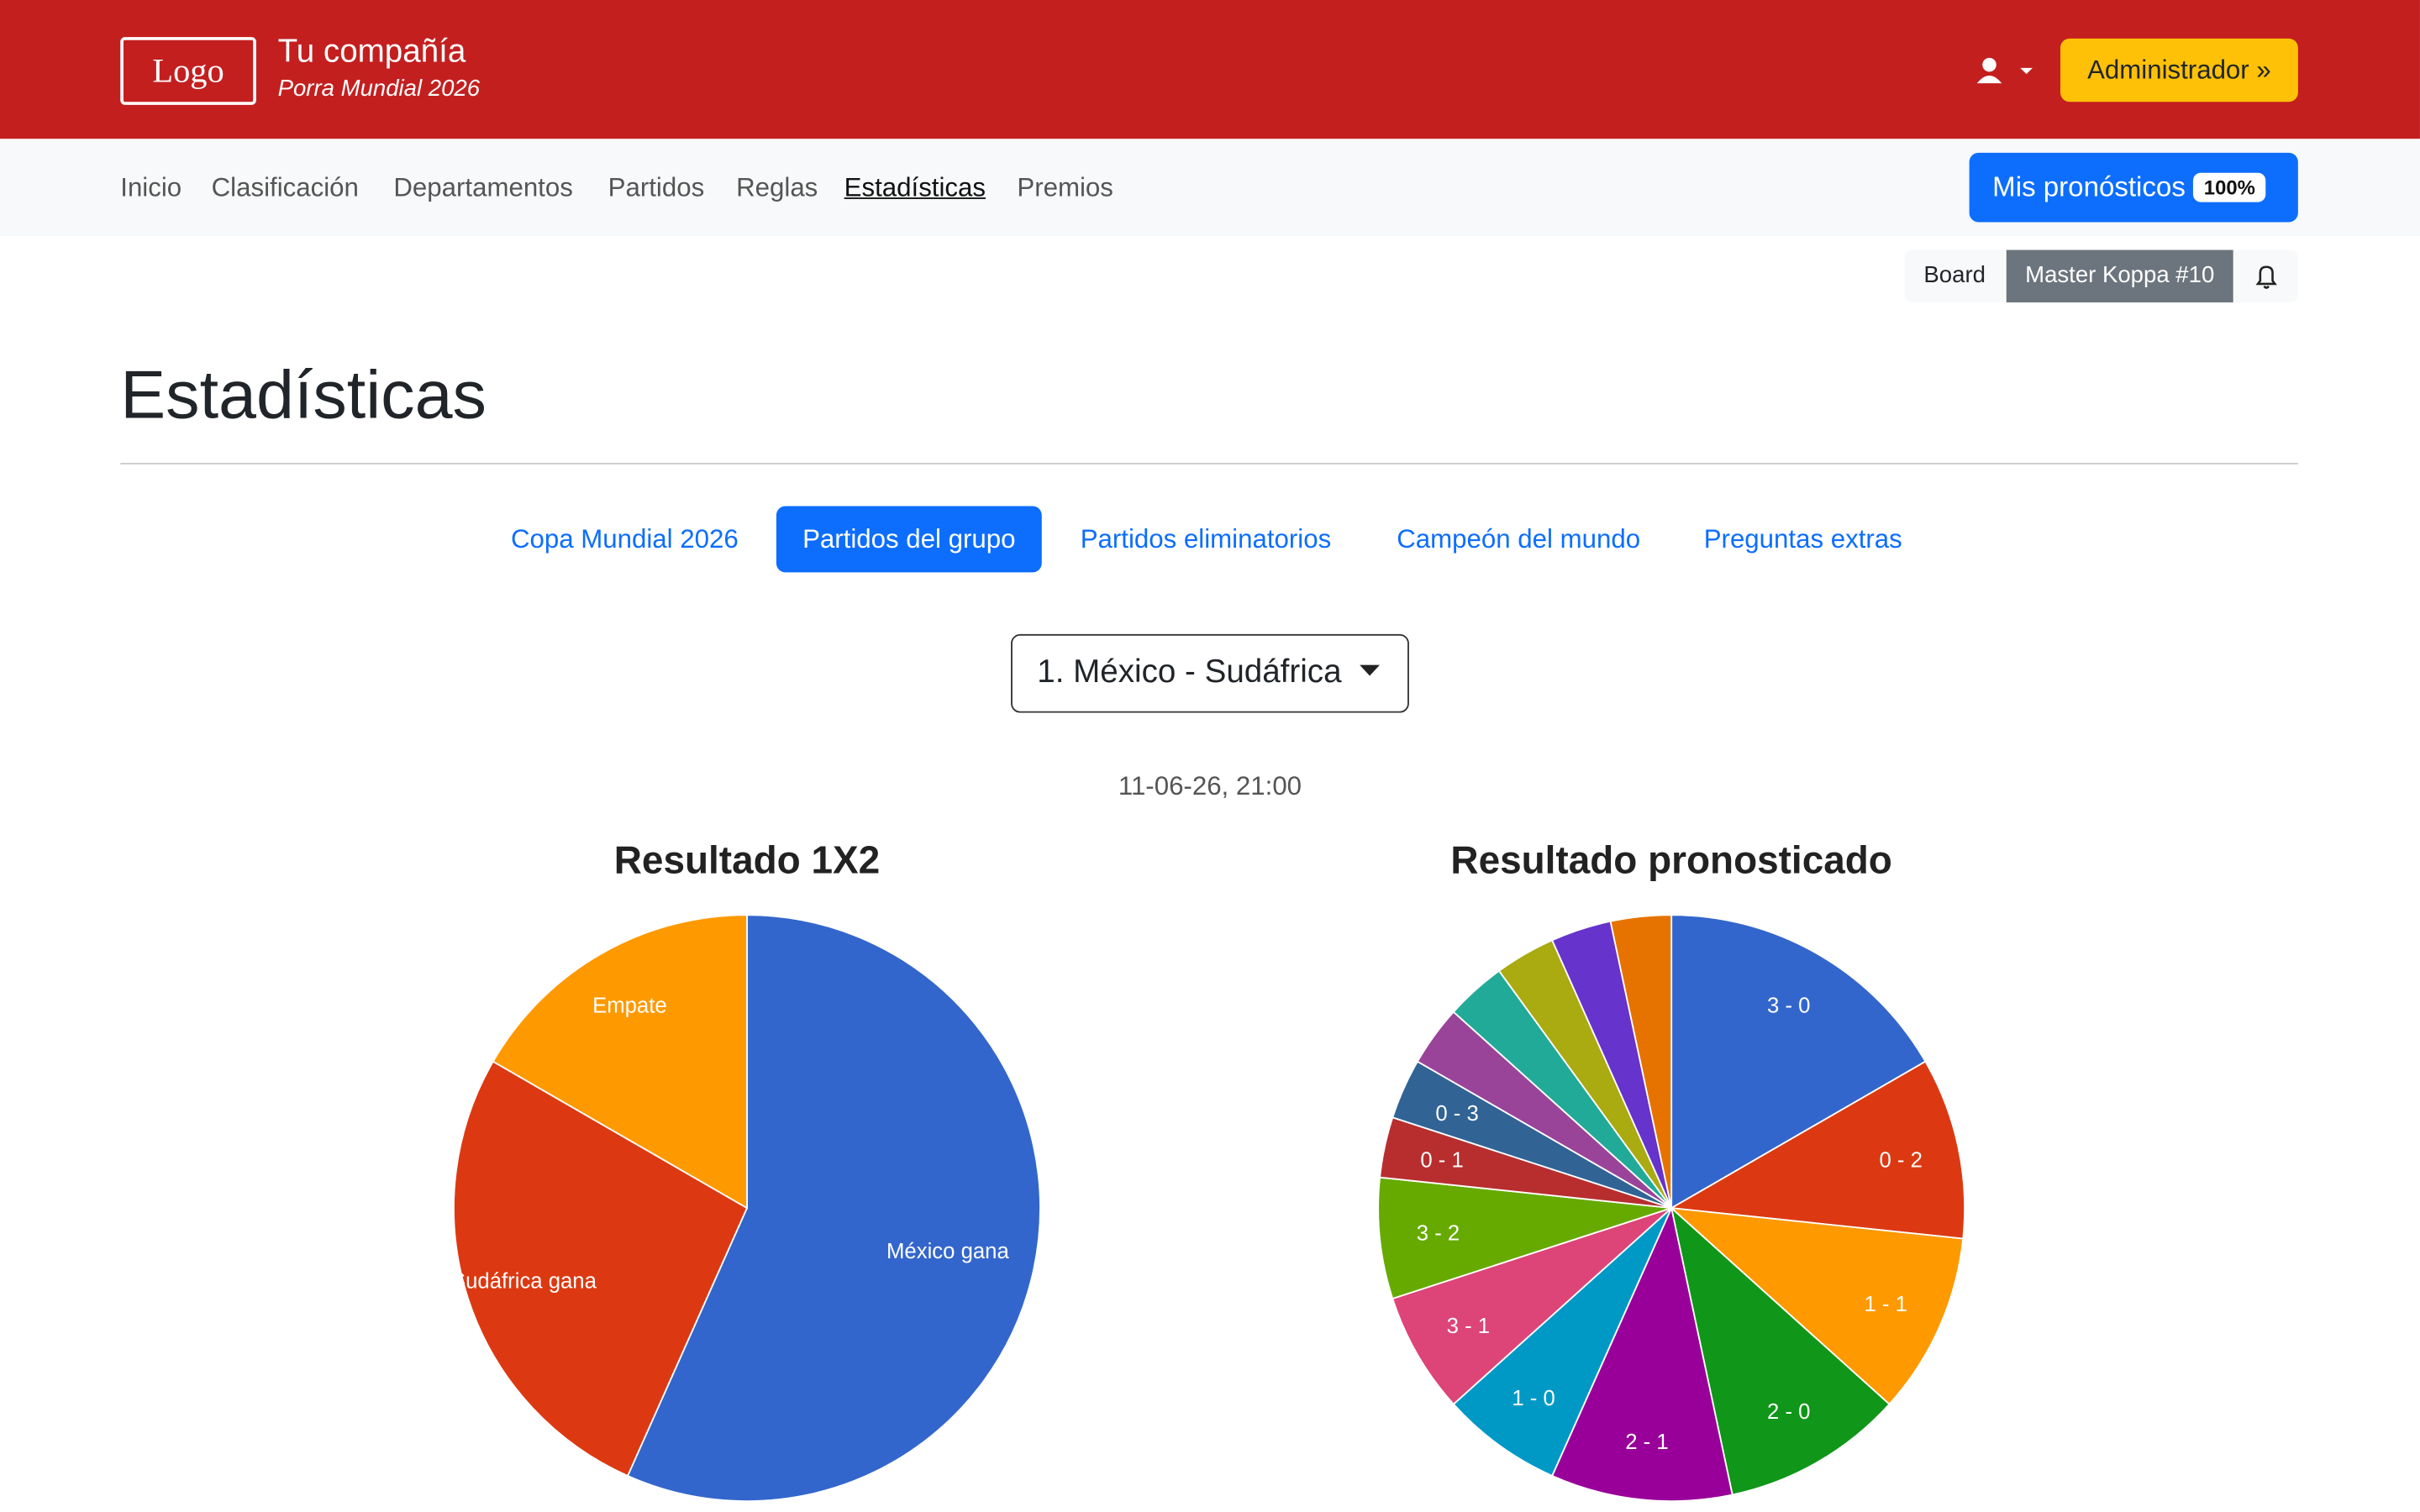 The height and width of the screenshot is (1512, 2420). I want to click on slice-label: 1 - 0, so click(1533, 1398).